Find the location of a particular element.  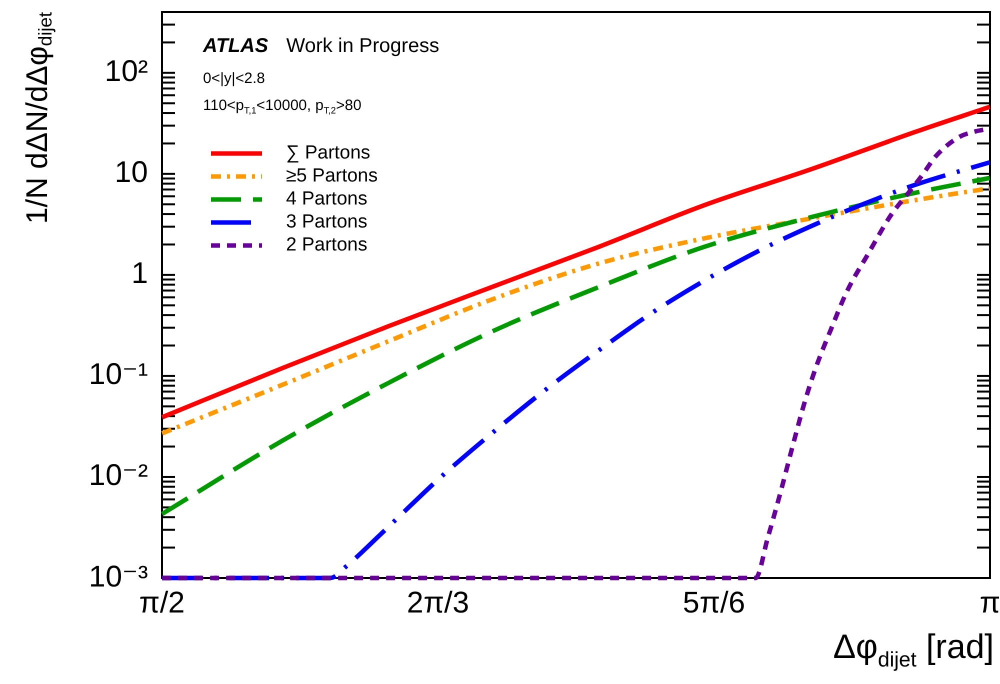

y-tick-label: 1 is located at coordinates (139, 273).